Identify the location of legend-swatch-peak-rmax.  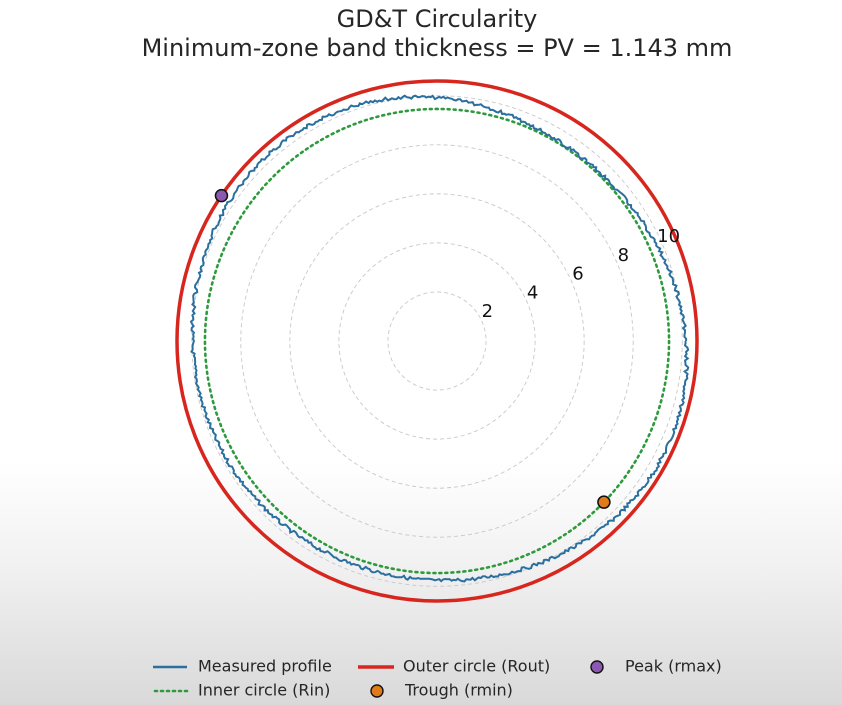
(597, 667).